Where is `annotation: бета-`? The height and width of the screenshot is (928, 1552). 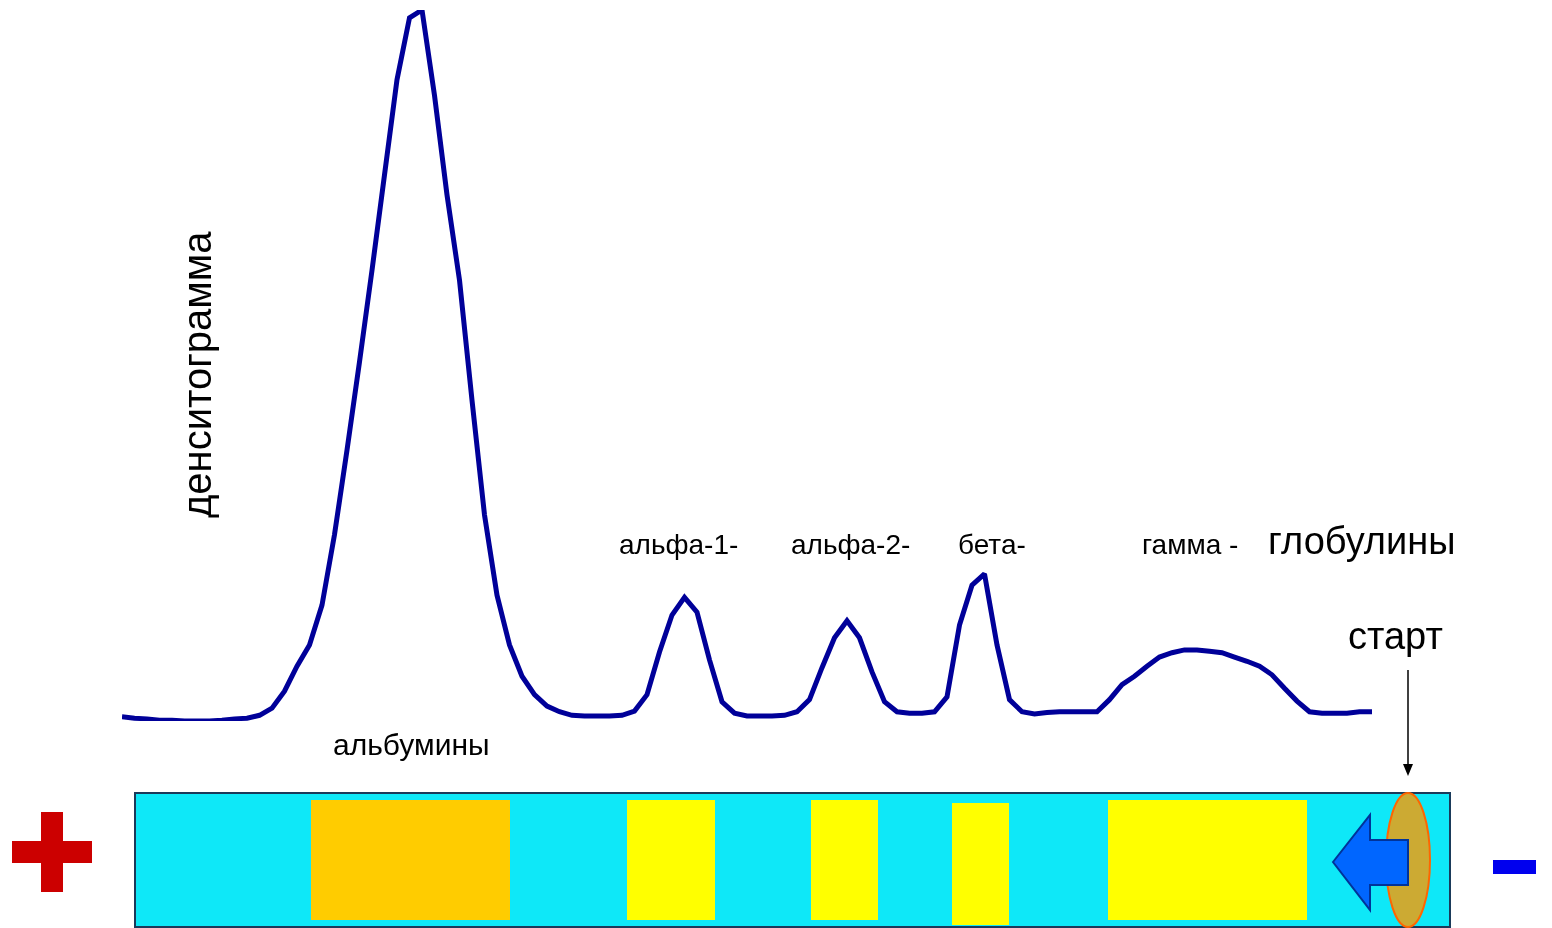 annotation: бета- is located at coordinates (992, 544).